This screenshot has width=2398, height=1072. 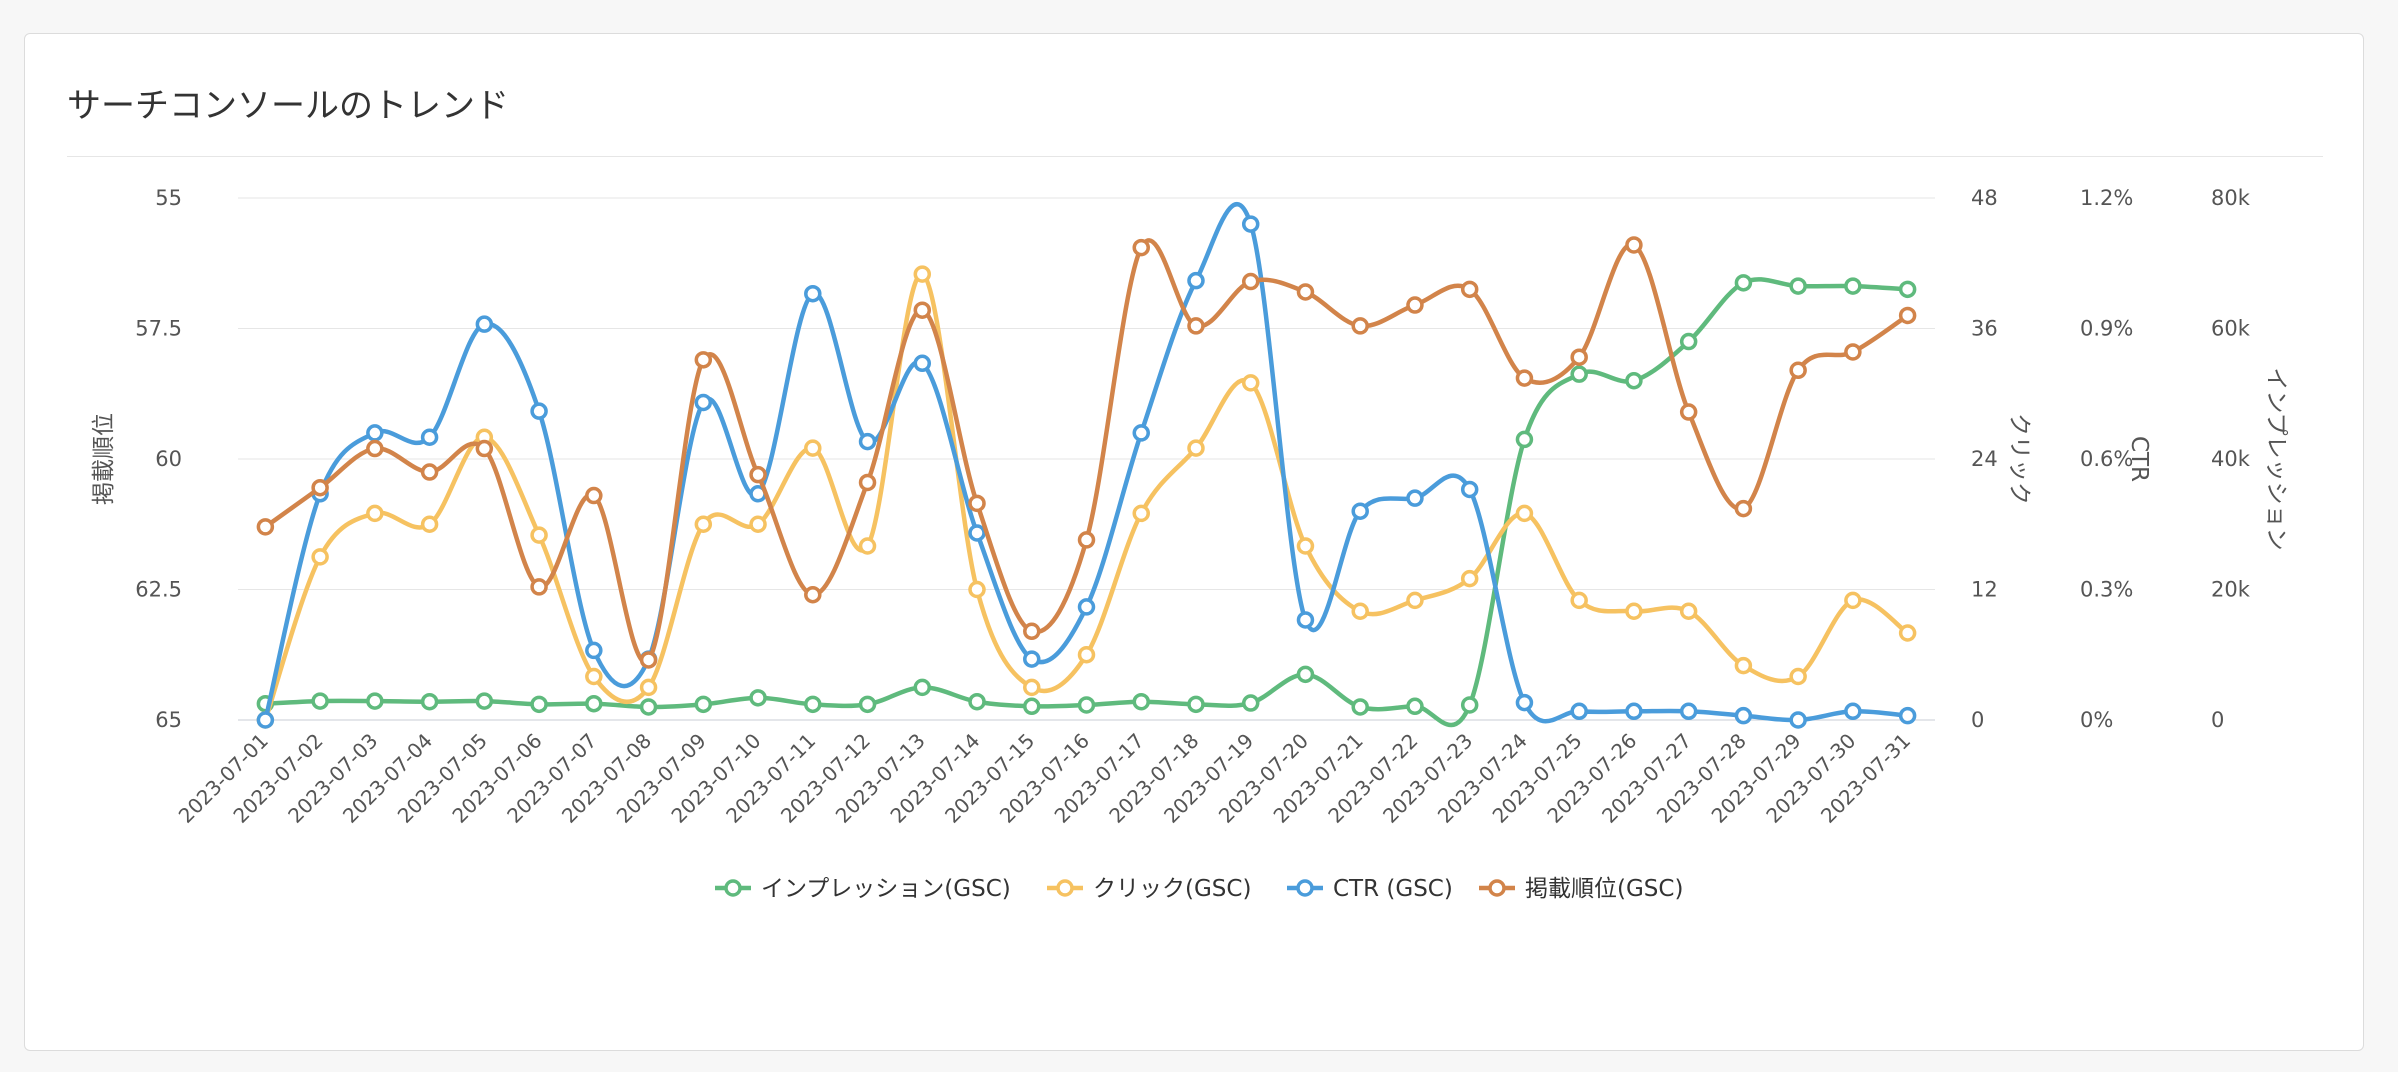 I want to click on card-title: サーチコンソールのトレンド, so click(x=288, y=106).